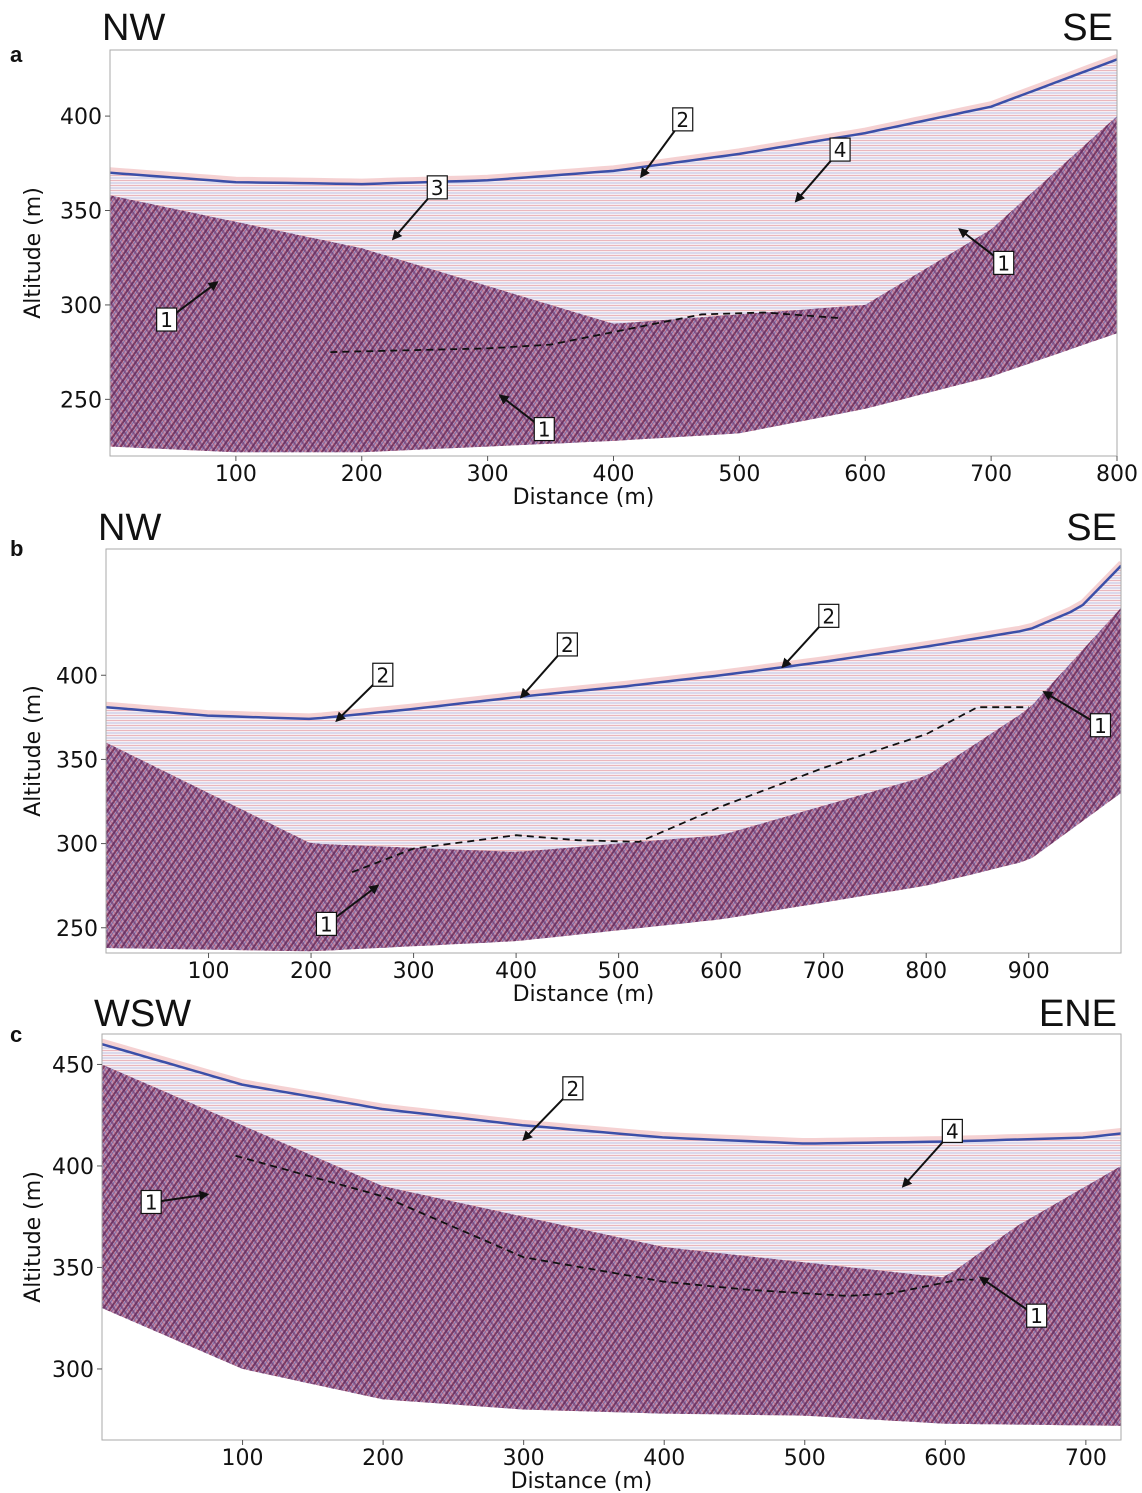 Image resolution: width=1142 pixels, height=1493 pixels. Describe the element at coordinates (16, 54) in the screenshot. I see `panel-letter: a` at that location.